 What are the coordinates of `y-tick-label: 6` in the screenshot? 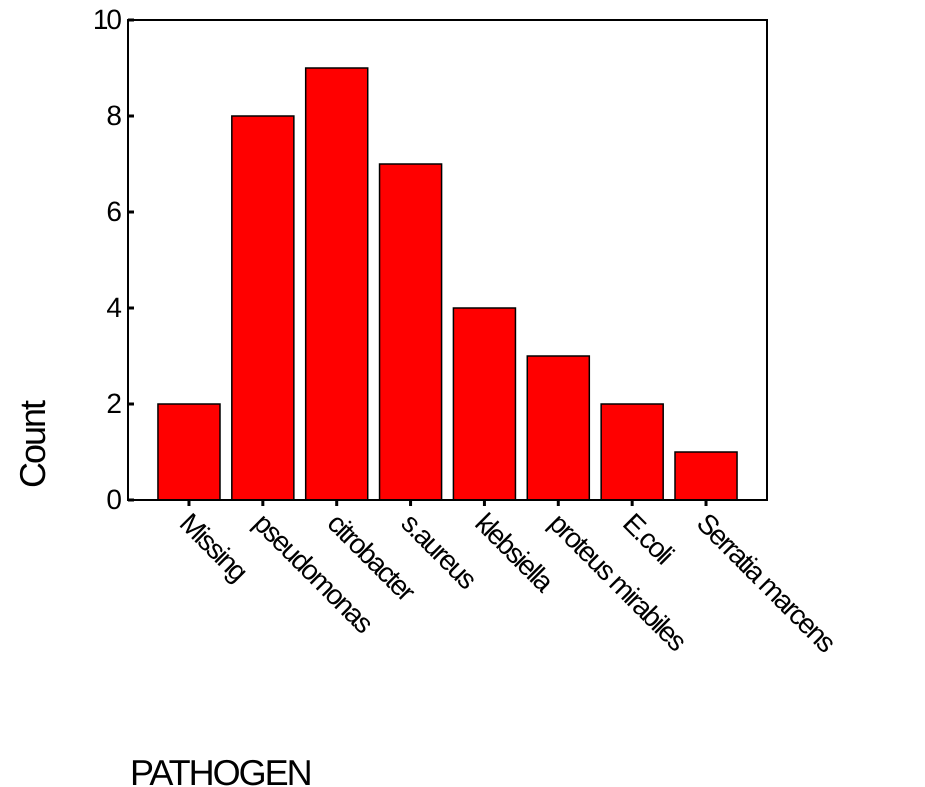 It's located at (114, 211).